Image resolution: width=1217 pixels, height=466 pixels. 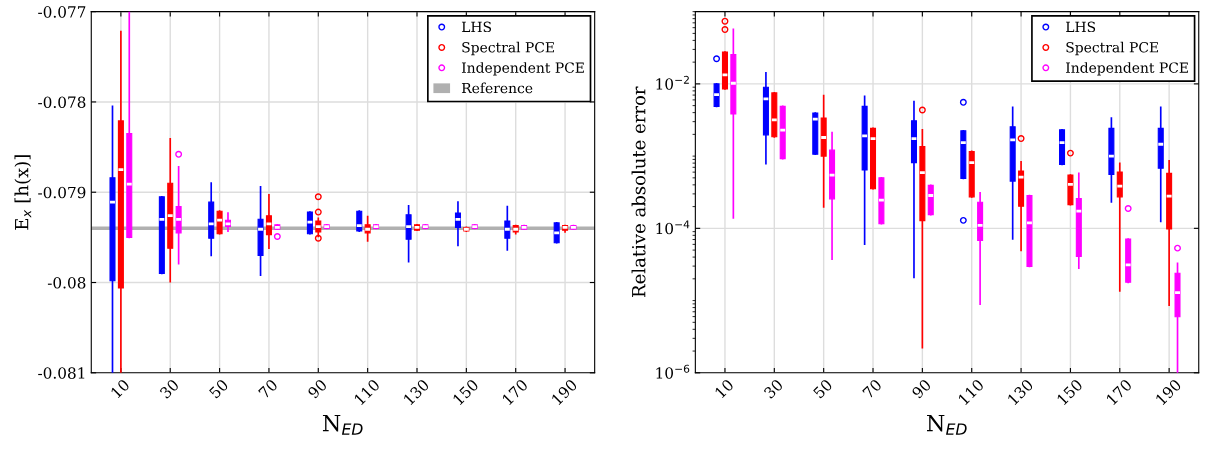 I want to click on y-tick-label: -0.081, so click(x=61, y=373).